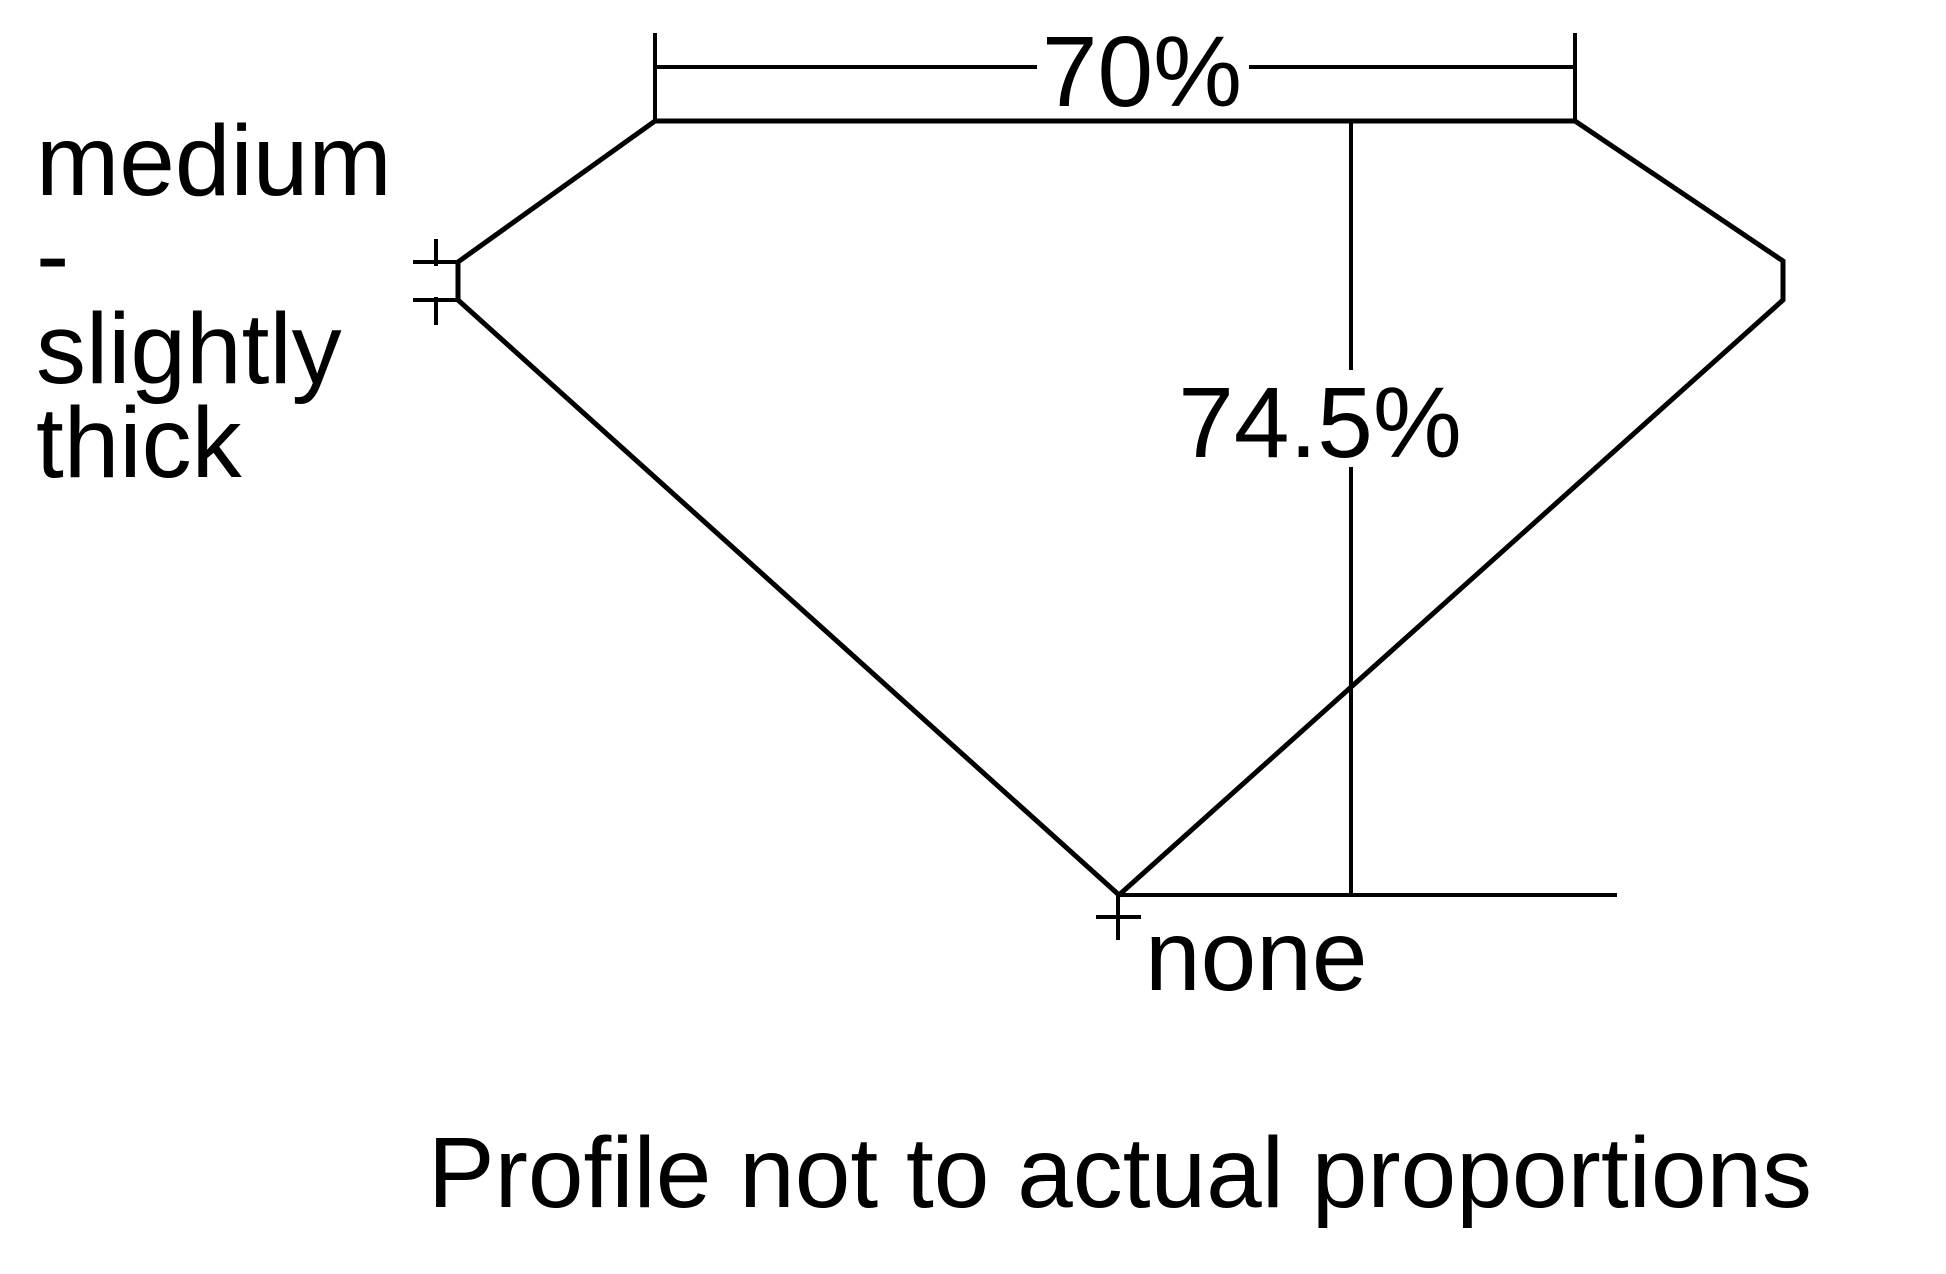 The height and width of the screenshot is (1274, 1946). I want to click on depth-percentage-label: 74.5%, so click(1320, 423).